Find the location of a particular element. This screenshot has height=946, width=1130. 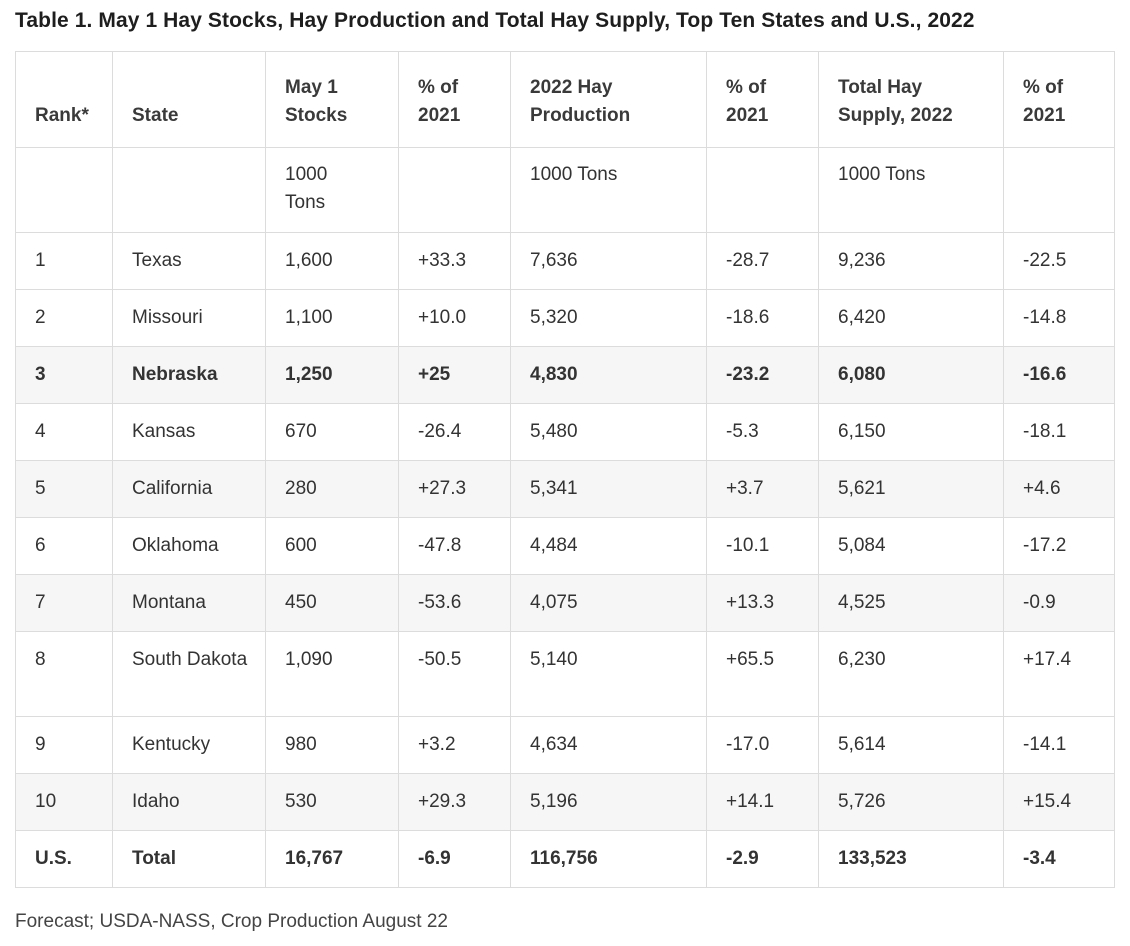

supply-cell: 5,621 is located at coordinates (911, 489).